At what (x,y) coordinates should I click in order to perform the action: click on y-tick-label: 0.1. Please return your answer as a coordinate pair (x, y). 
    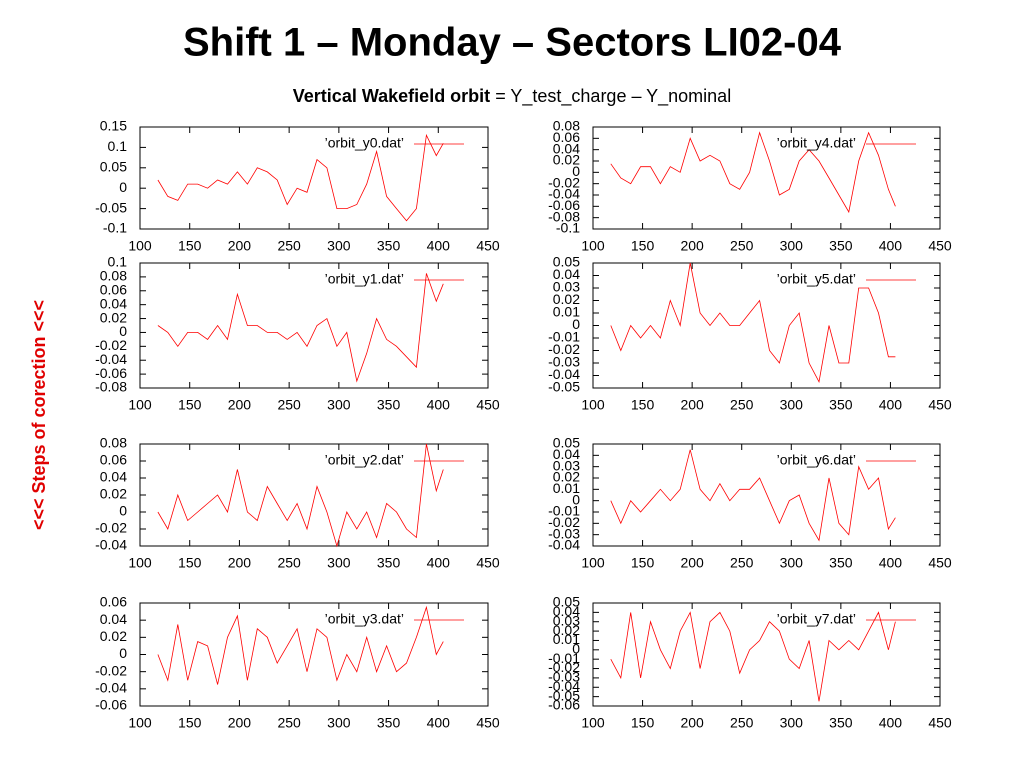
    Looking at the image, I should click on (118, 146).